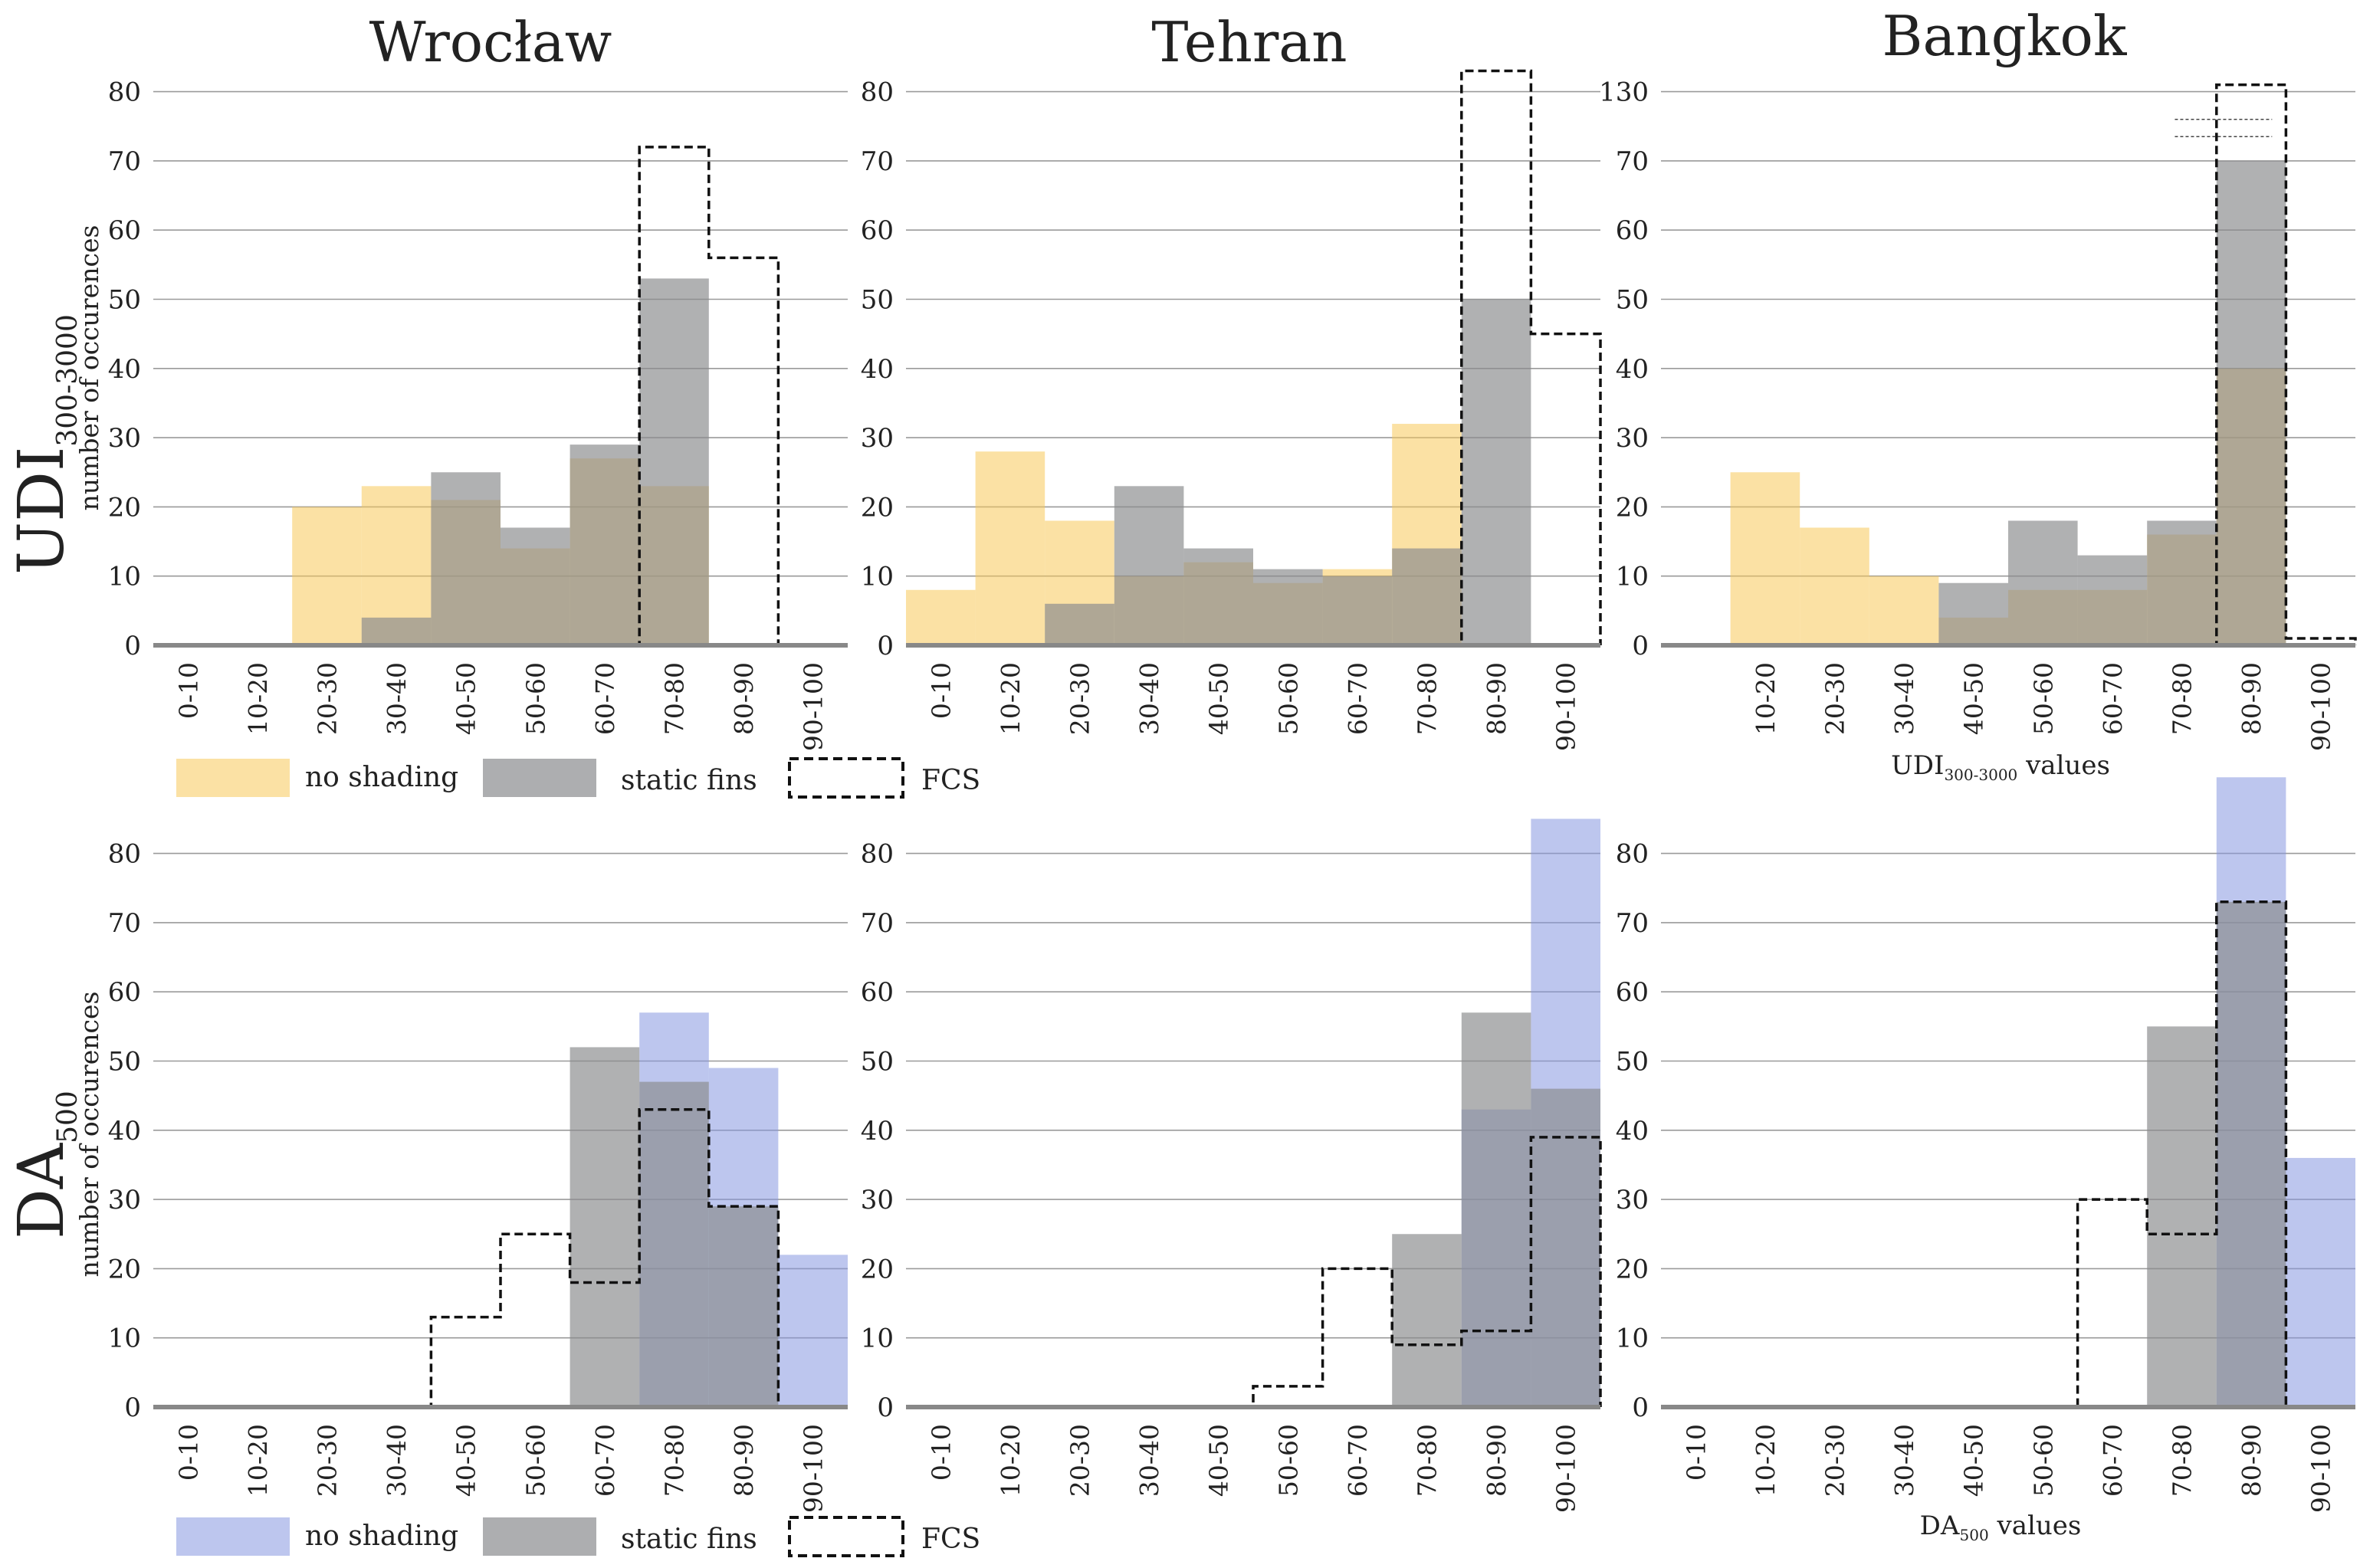 This screenshot has height=1568, width=2360. What do you see at coordinates (41, 1190) in the screenshot?
I see `row-label-da-main: DA` at bounding box center [41, 1190].